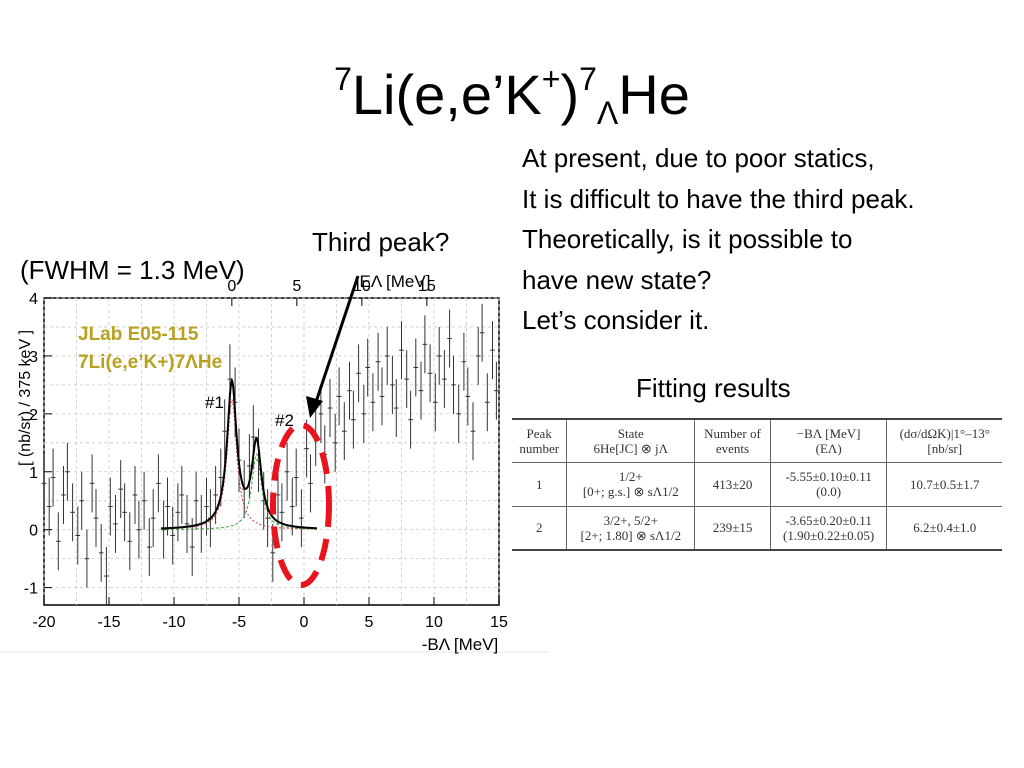  Describe the element at coordinates (607, 113) in the screenshot. I see `title-lambda: Λ` at that location.